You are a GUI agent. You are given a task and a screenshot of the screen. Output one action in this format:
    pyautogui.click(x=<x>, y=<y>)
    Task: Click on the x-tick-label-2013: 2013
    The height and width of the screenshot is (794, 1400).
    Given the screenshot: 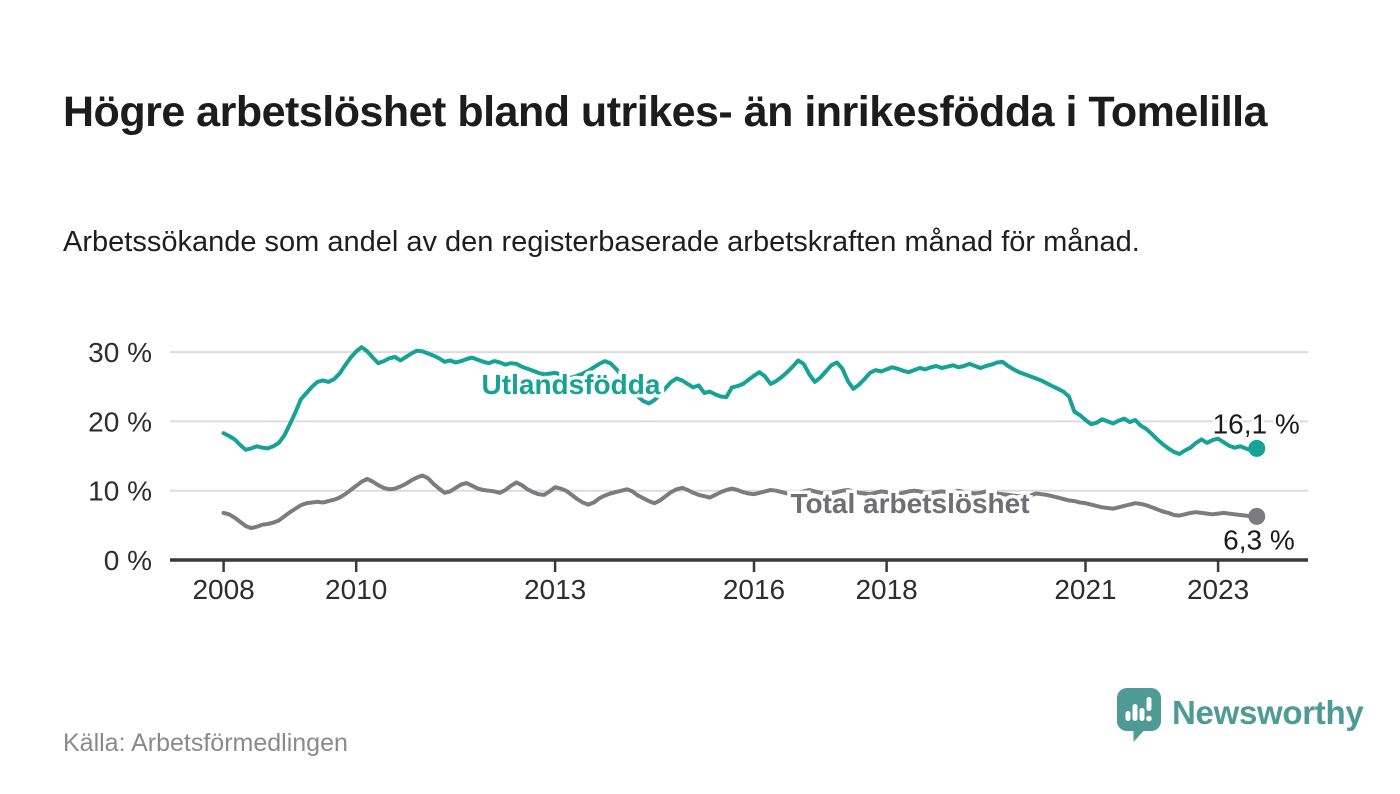 What is the action you would take?
    pyautogui.click(x=555, y=589)
    